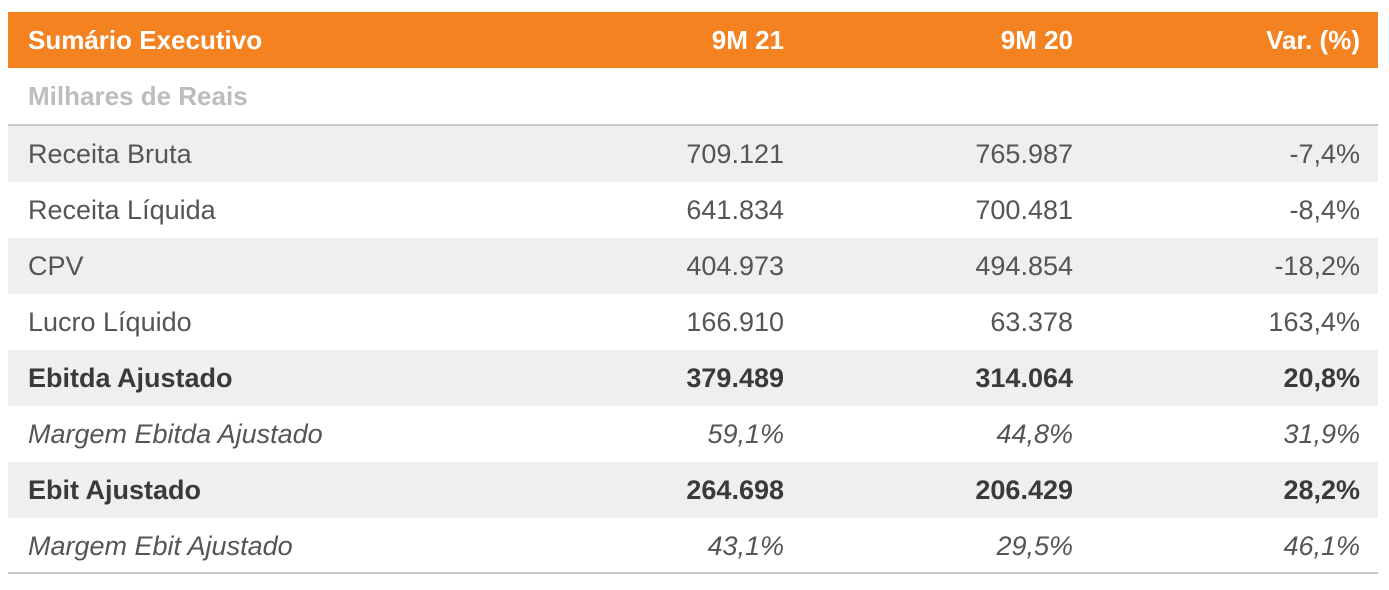  What do you see at coordinates (735, 321) in the screenshot?
I see `row-value-9m21: 166.910` at bounding box center [735, 321].